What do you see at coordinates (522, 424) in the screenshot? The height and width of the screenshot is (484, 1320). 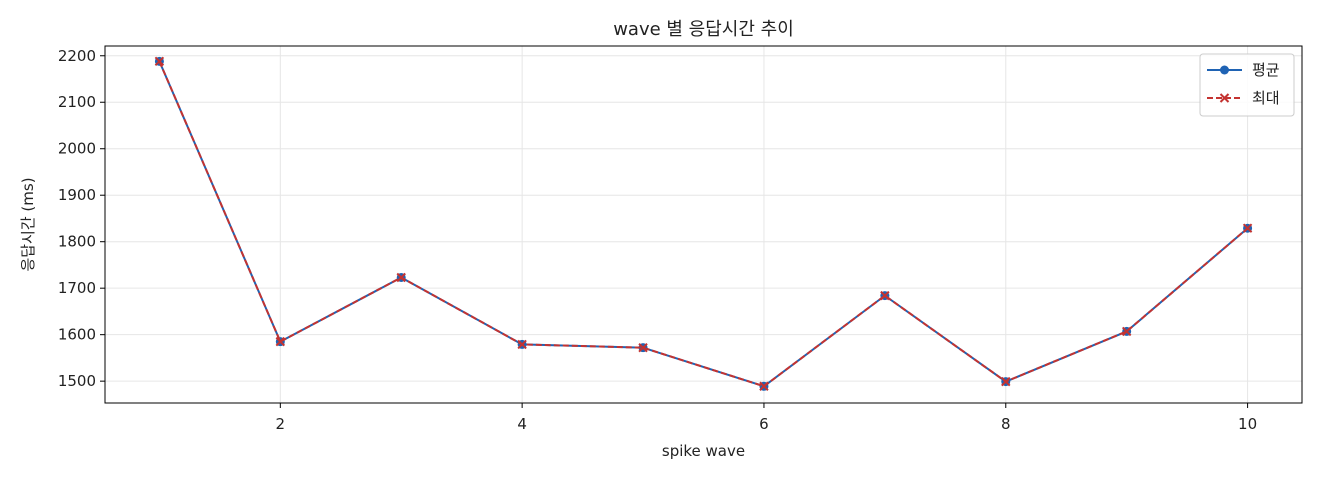 I see `x-tick-label: 4` at bounding box center [522, 424].